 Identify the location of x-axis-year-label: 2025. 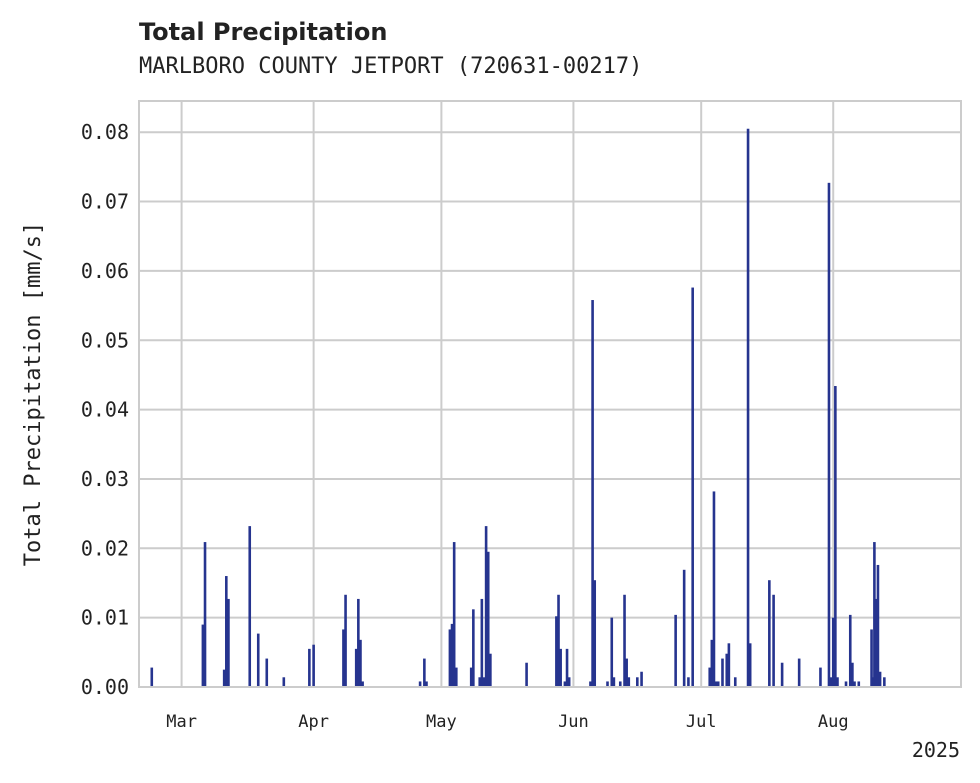
(936, 750).